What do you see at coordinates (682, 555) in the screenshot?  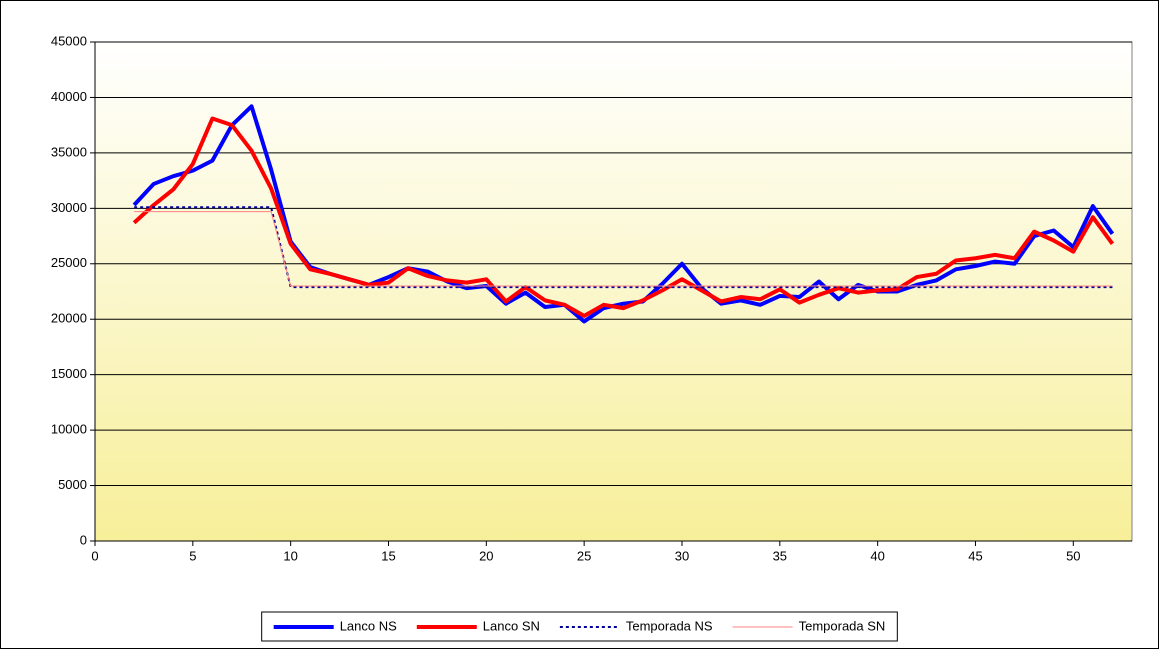 I see `x-tick-label: 30` at bounding box center [682, 555].